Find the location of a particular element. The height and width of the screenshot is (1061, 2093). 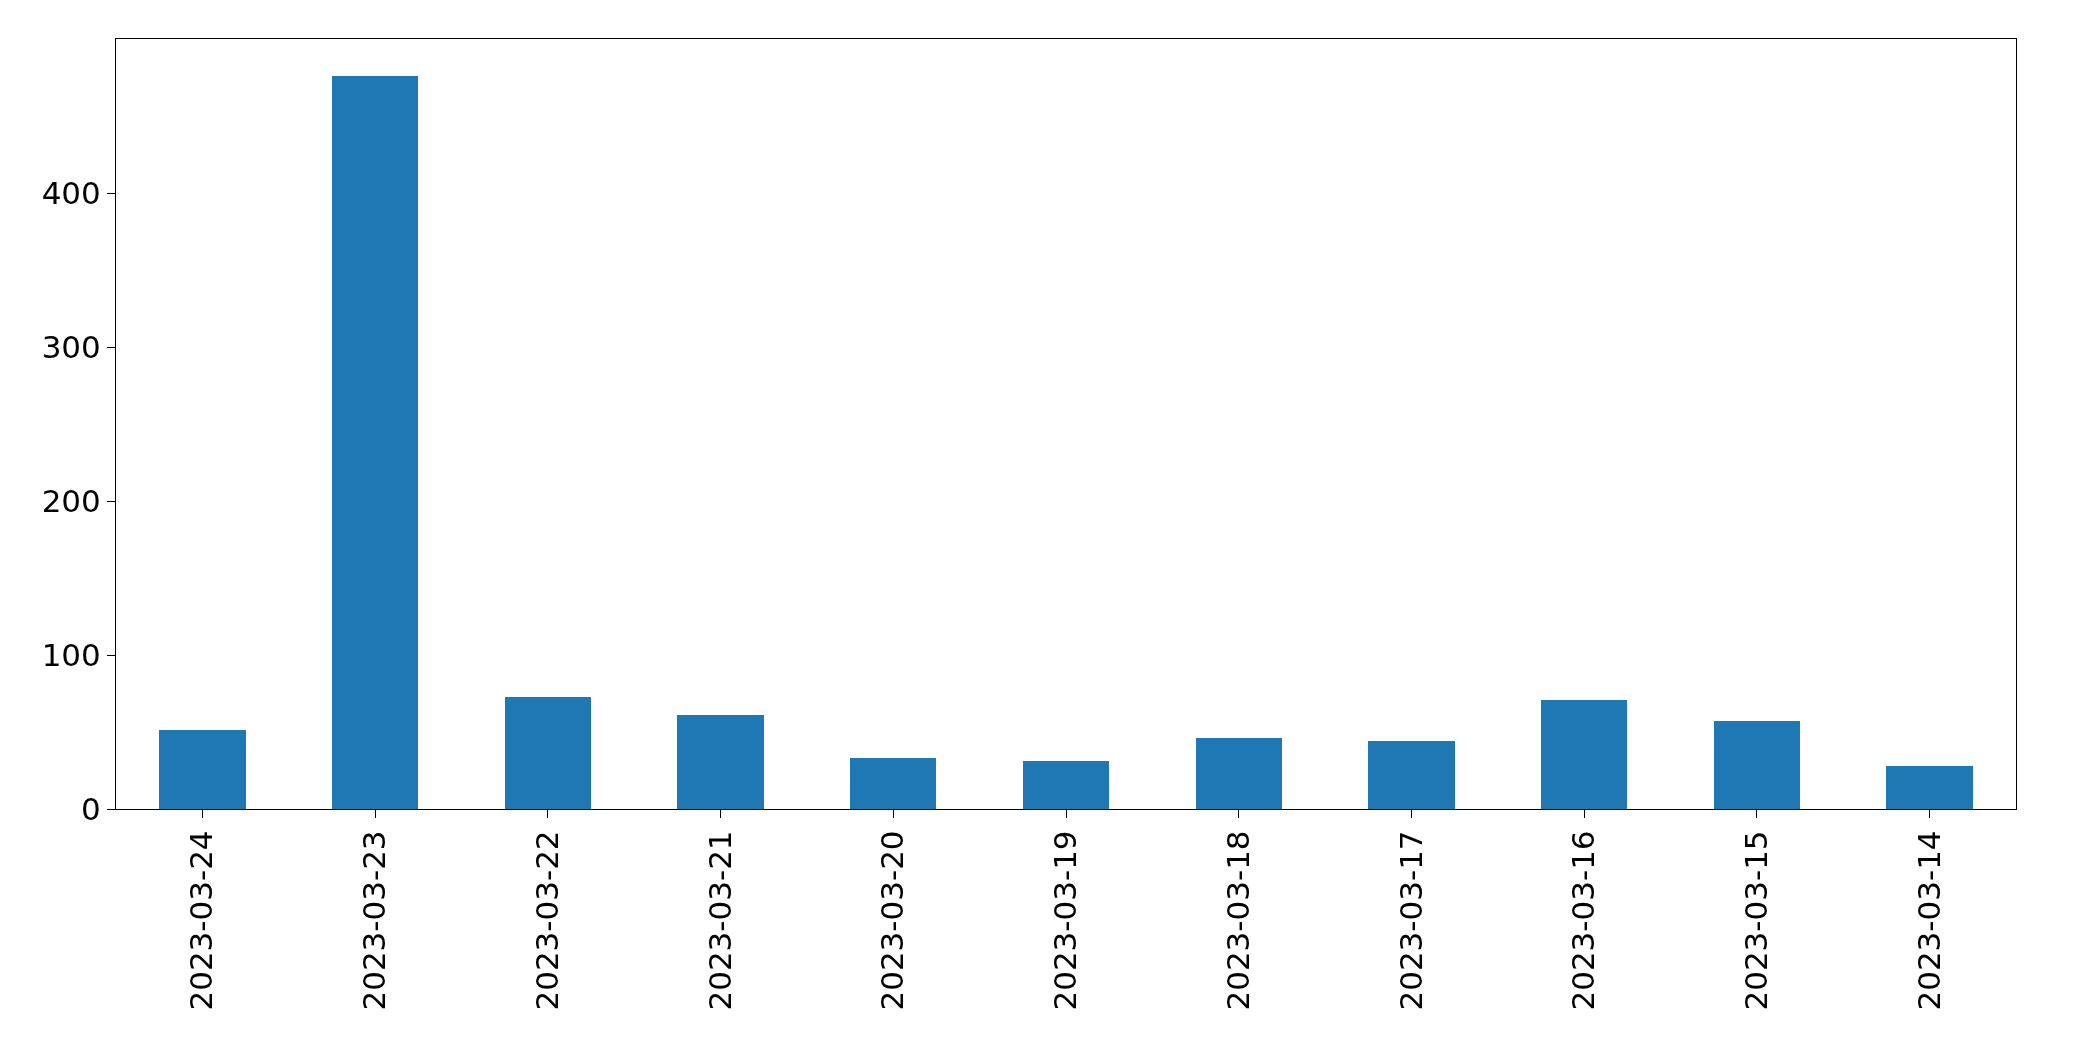

x-tick-label: 2023-03-22 is located at coordinates (546, 920).